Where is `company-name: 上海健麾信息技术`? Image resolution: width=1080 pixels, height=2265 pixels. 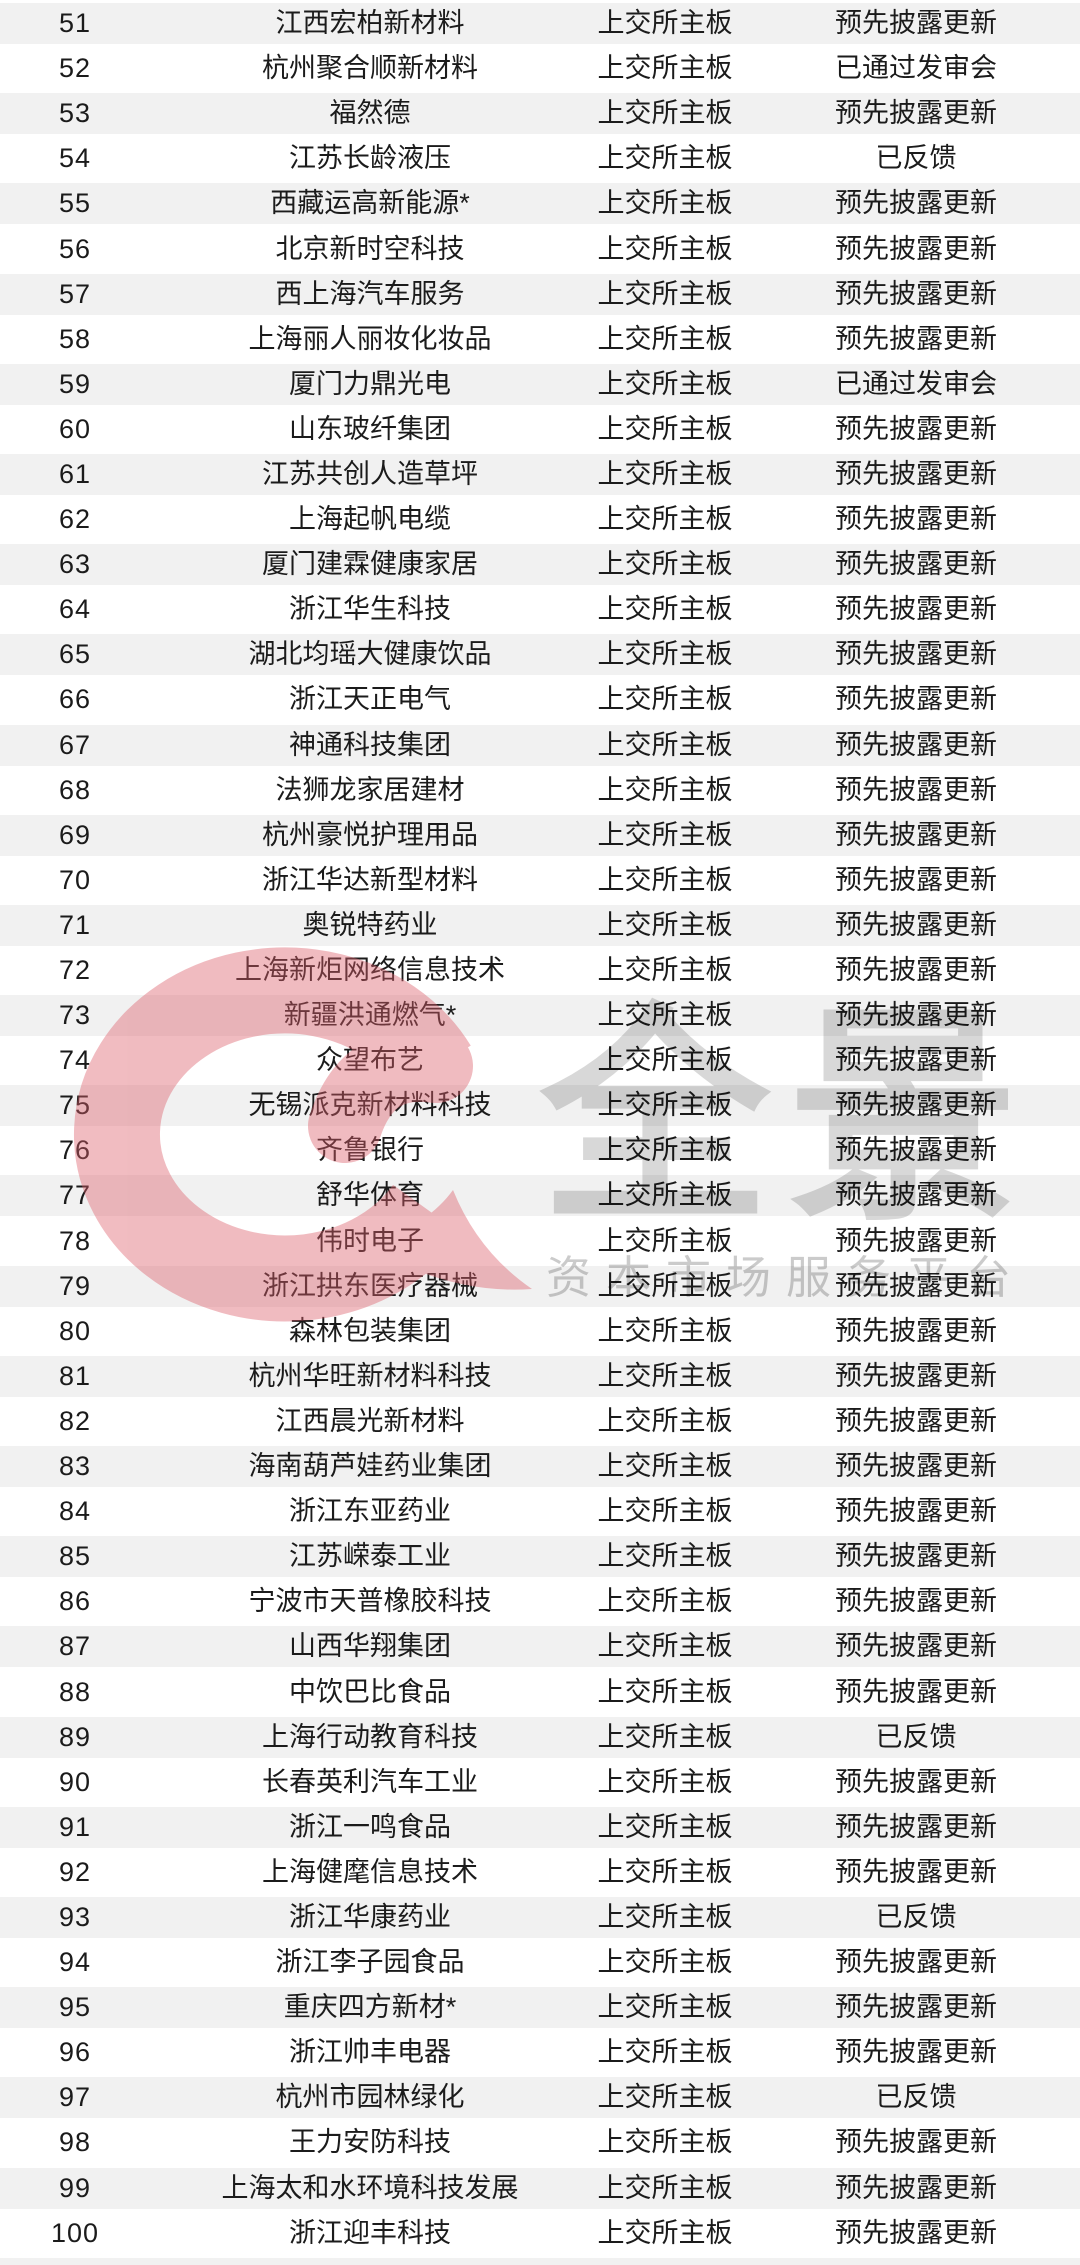 company-name: 上海健麾信息技术 is located at coordinates (370, 1871).